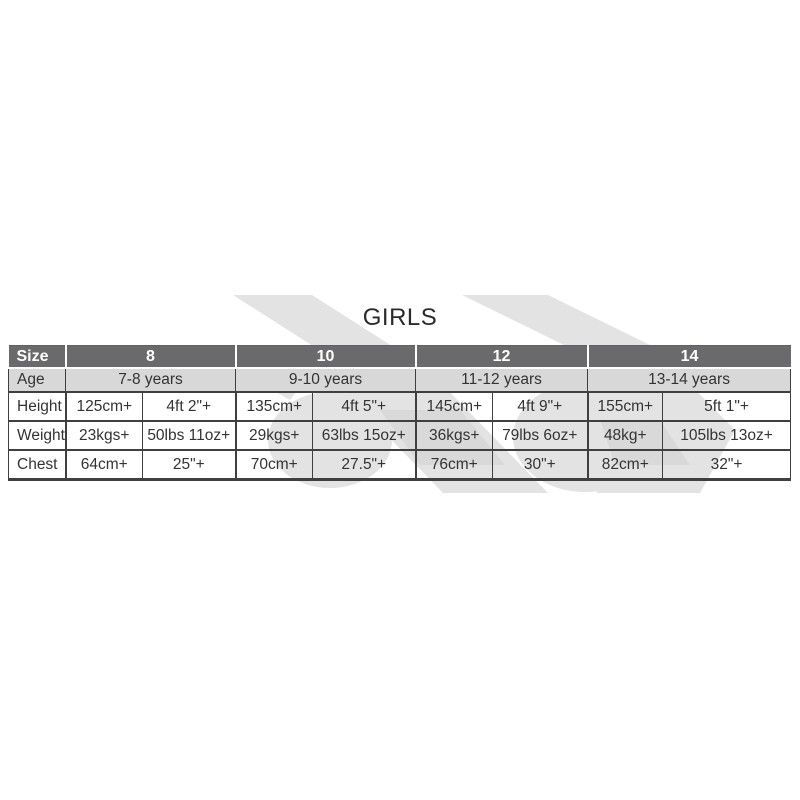 This screenshot has height=800, width=800. Describe the element at coordinates (151, 357) in the screenshot. I see `size-col-8: 8` at that location.